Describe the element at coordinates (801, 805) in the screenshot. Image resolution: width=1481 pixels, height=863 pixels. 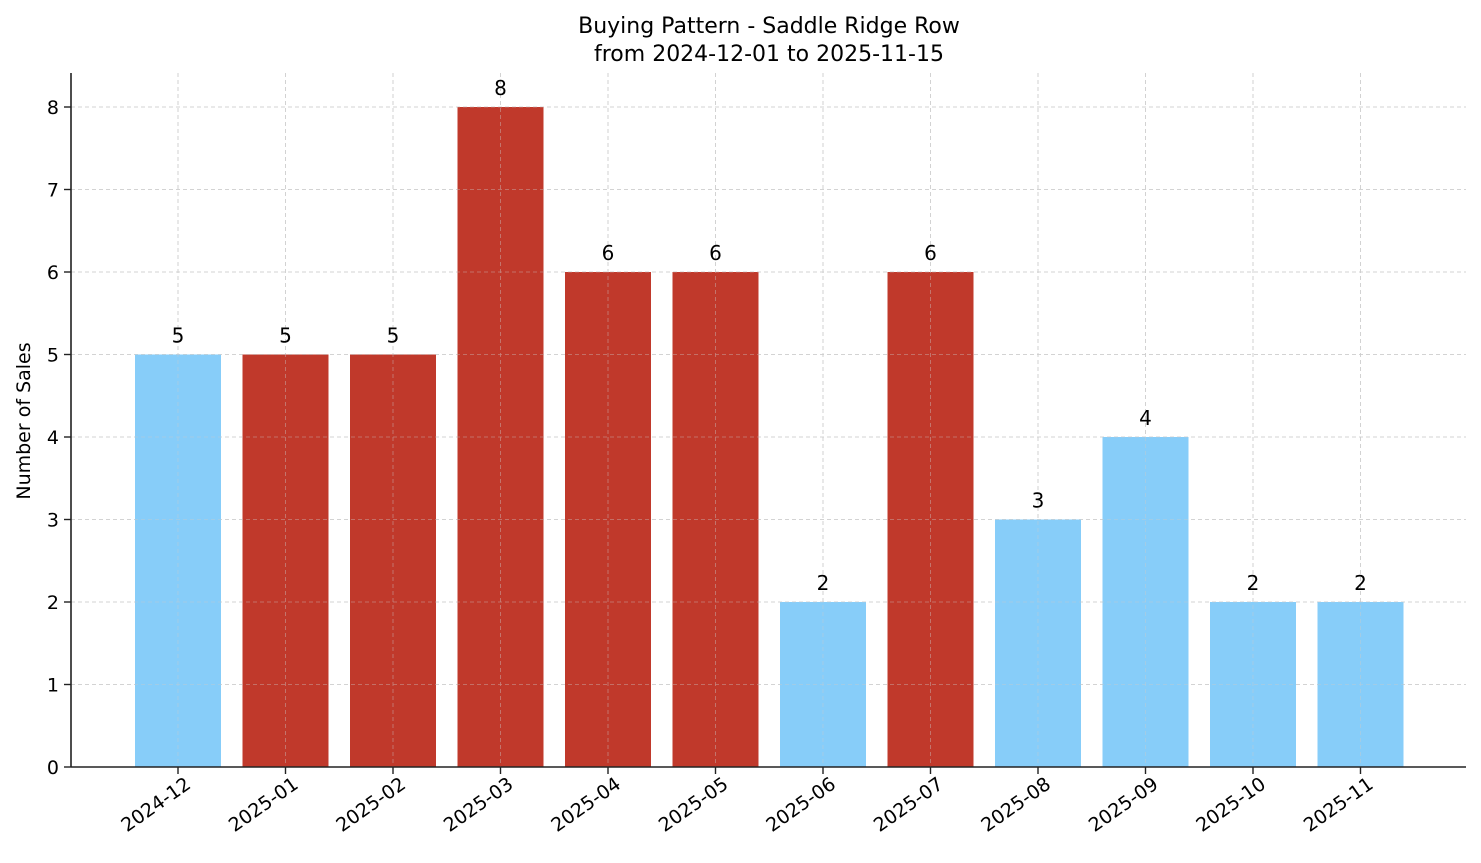
I see `x-tick-label: 2025-06` at that location.